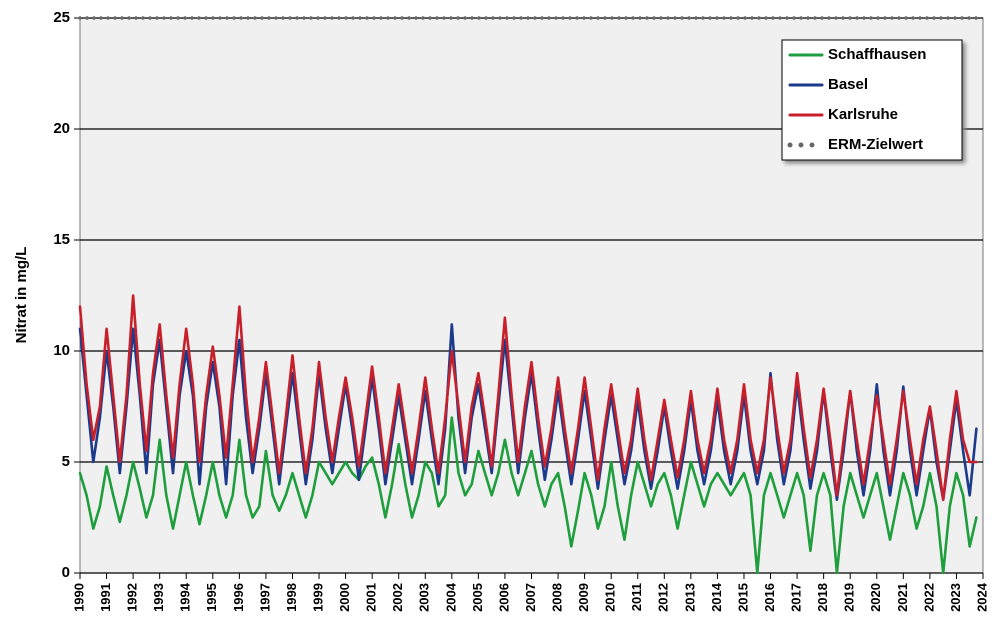 Image resolution: width=1000 pixels, height=641 pixels. I want to click on legend-label: Basel, so click(848, 84).